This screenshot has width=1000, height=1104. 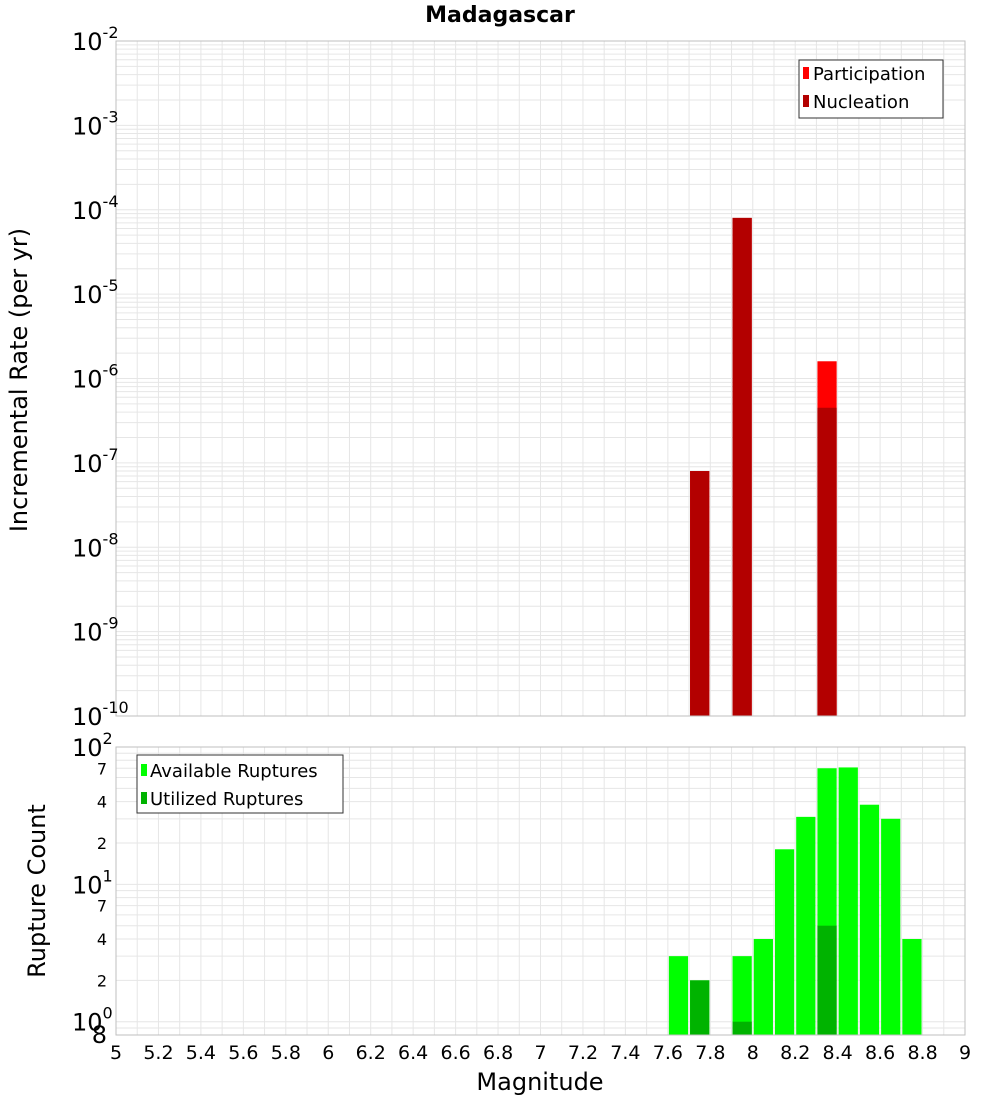 I want to click on bottom-y-axis-label: Rupture Count, so click(x=37, y=891).